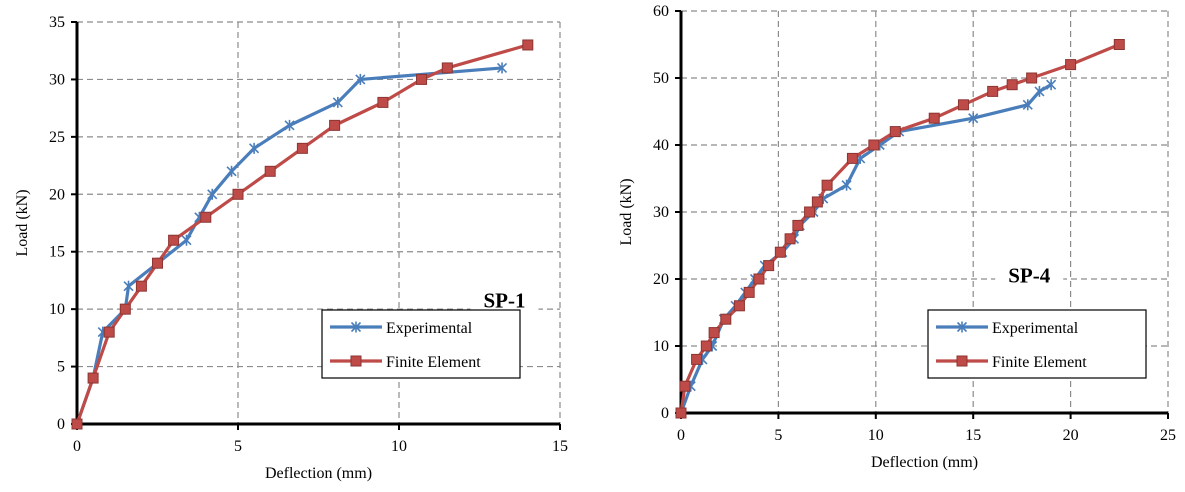 Image resolution: width=1185 pixels, height=492 pixels. Describe the element at coordinates (57, 252) in the screenshot. I see `y-tick-label: 15` at that location.